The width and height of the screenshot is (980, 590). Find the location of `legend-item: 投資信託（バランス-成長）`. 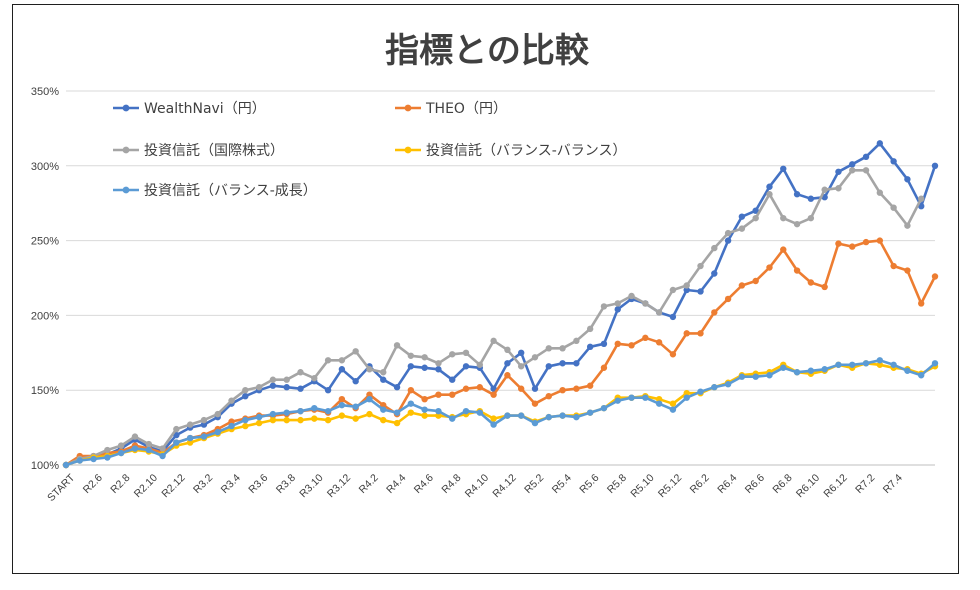

legend-item: 投資信託（バランス-成長） is located at coordinates (215, 191).